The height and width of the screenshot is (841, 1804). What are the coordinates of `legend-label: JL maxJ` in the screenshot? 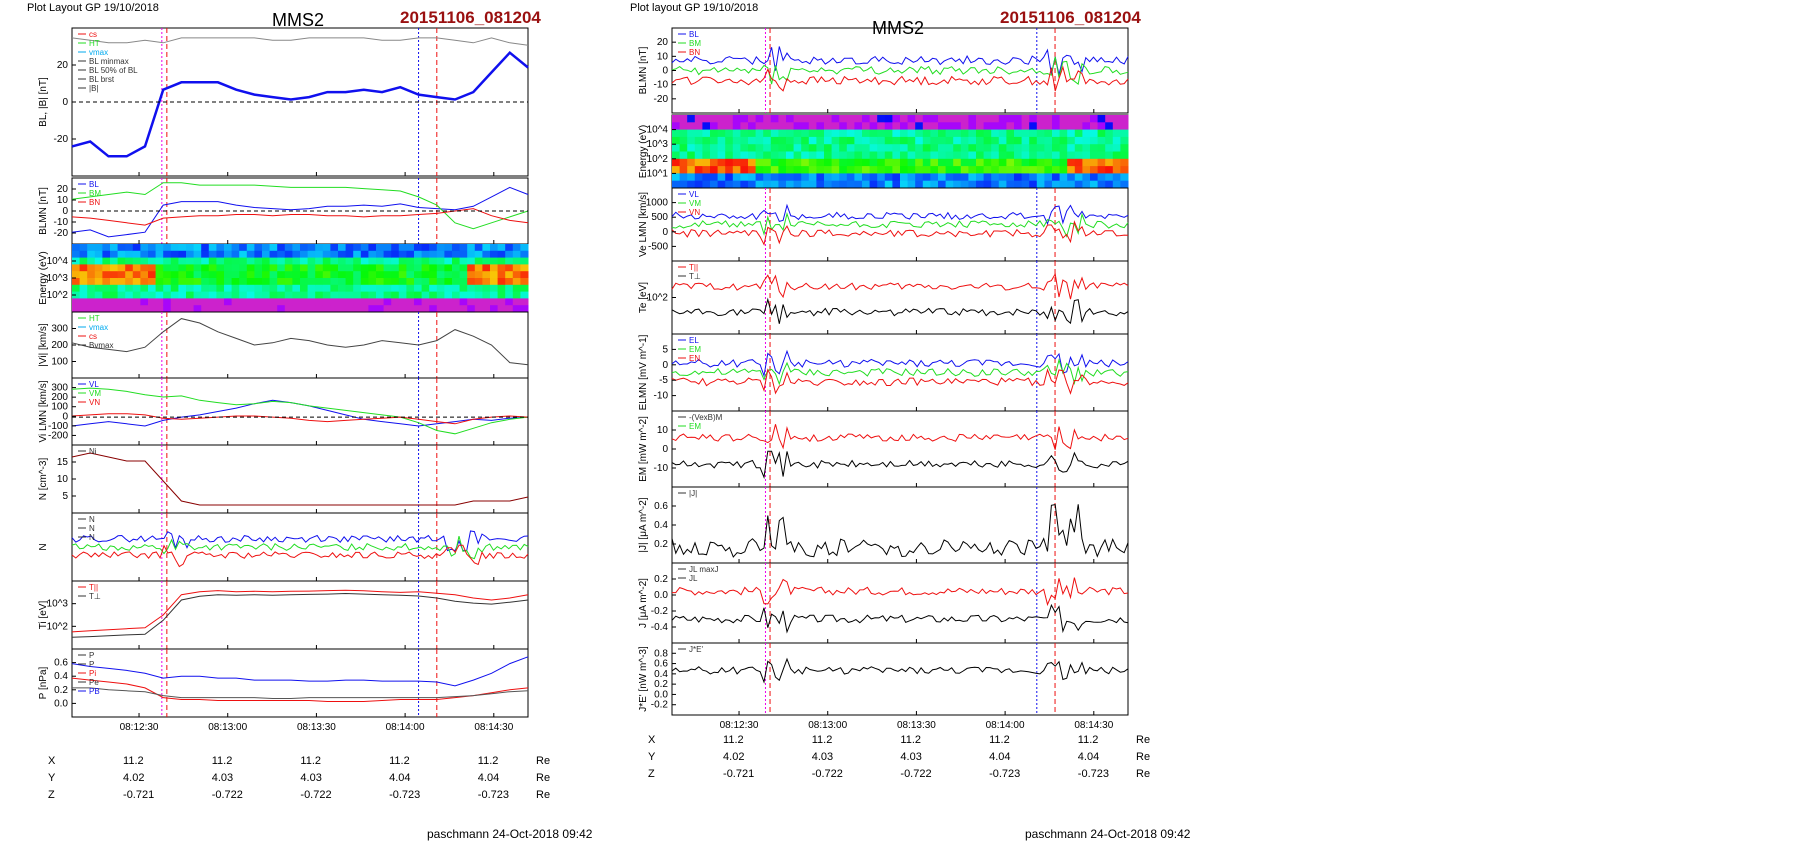 It's located at (704, 569).